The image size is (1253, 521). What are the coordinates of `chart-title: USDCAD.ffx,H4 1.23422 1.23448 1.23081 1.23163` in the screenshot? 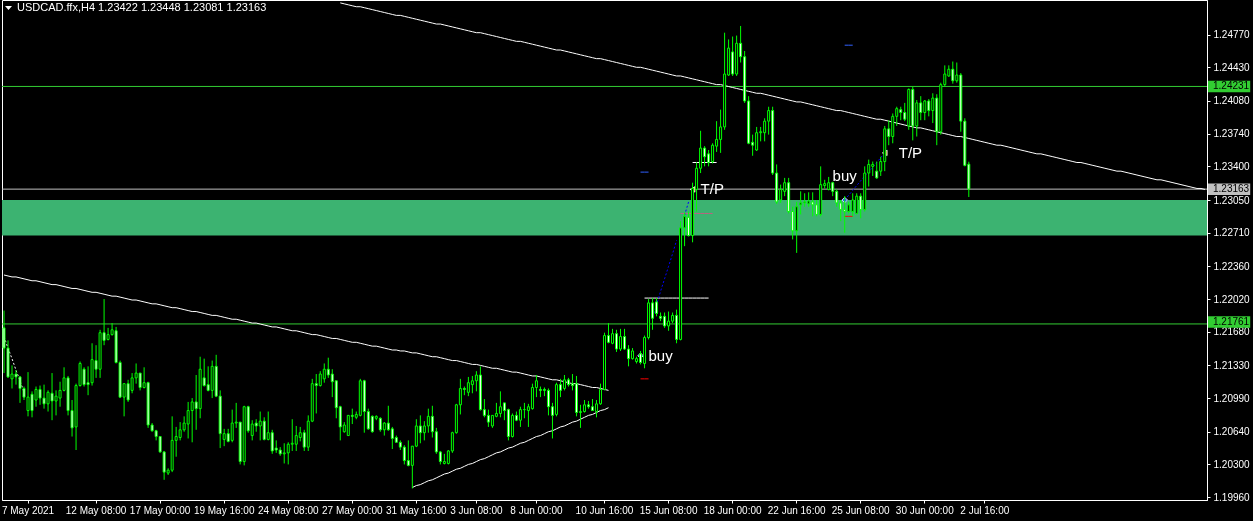 It's located at (142, 7).